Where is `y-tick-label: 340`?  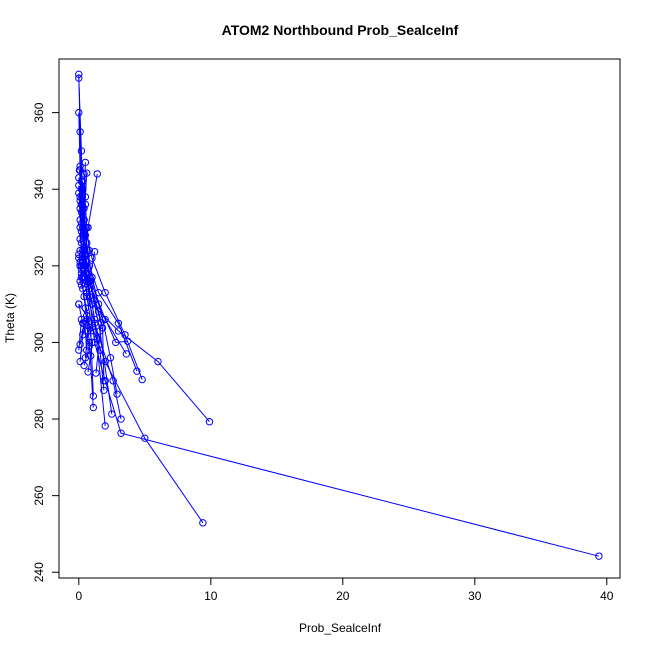 y-tick-label: 340 is located at coordinates (39, 189).